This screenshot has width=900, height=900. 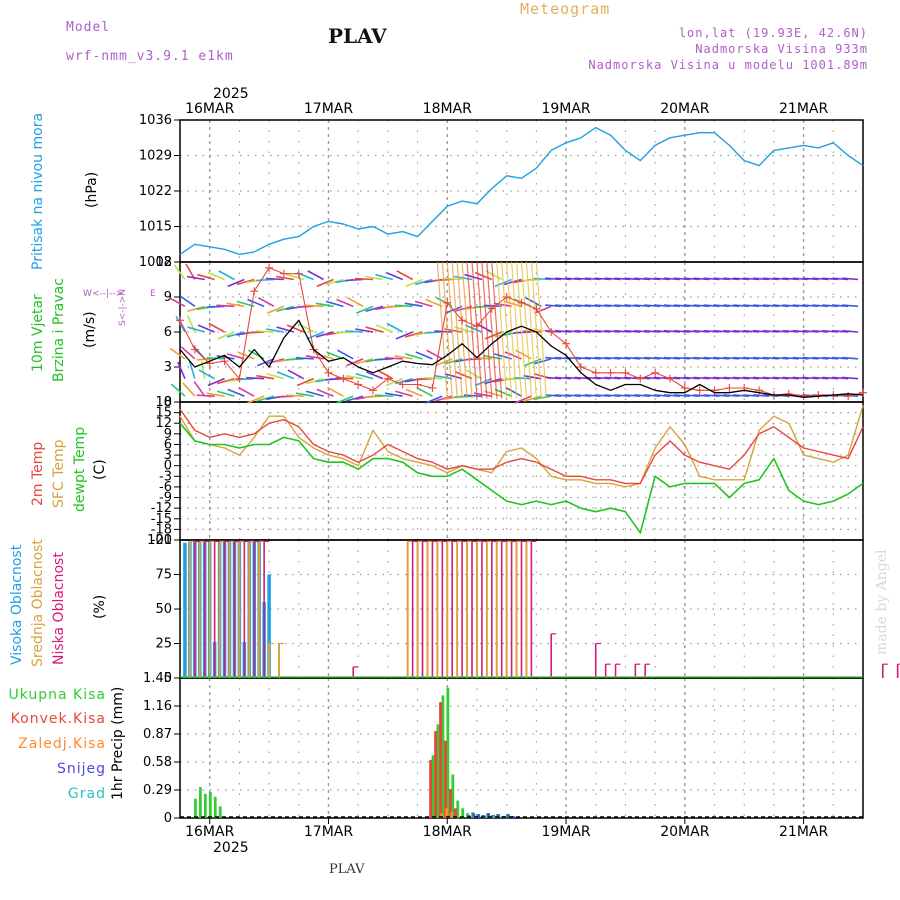 What do you see at coordinates (86, 794) in the screenshot?
I see `legend-hail: Grad` at bounding box center [86, 794].